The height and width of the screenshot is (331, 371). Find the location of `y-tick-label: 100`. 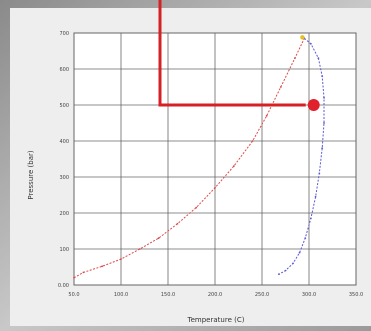

y-tick-label: 100 is located at coordinates (64, 250).